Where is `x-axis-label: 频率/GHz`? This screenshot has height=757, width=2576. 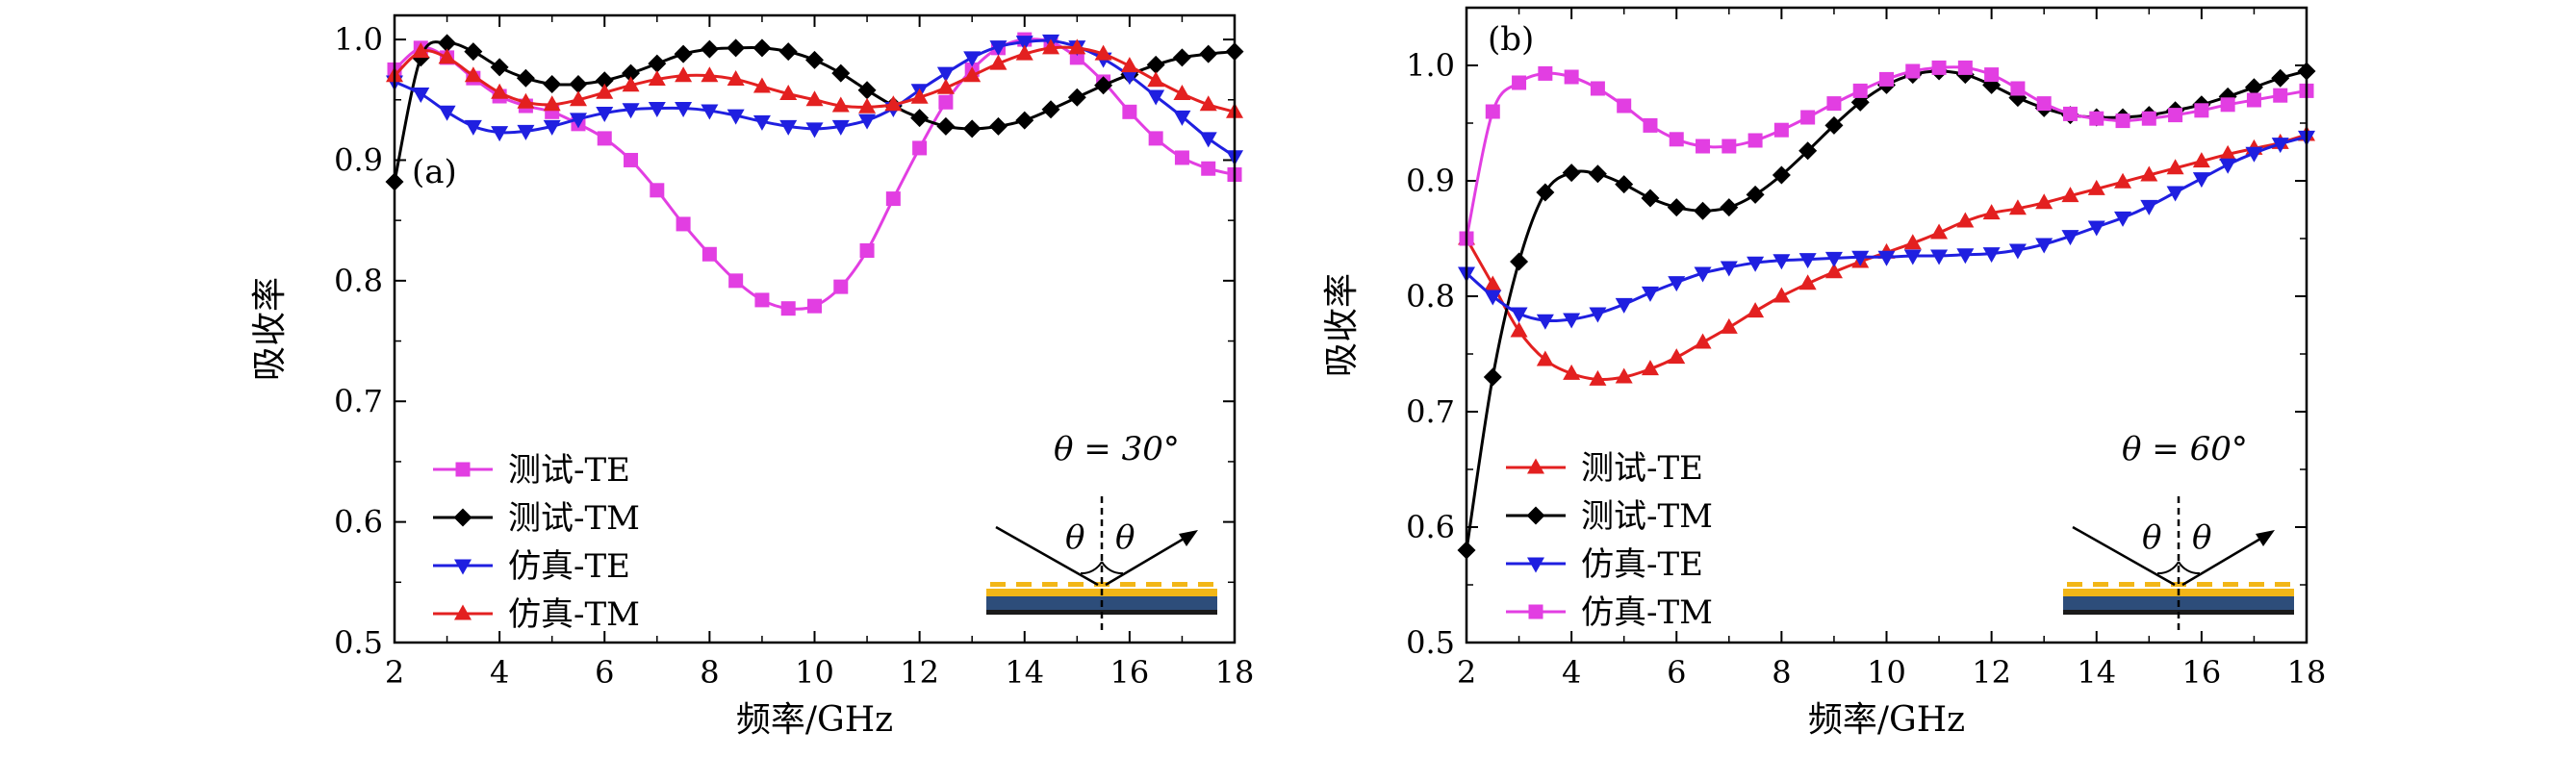 x-axis-label: 频率/GHz is located at coordinates (814, 720).